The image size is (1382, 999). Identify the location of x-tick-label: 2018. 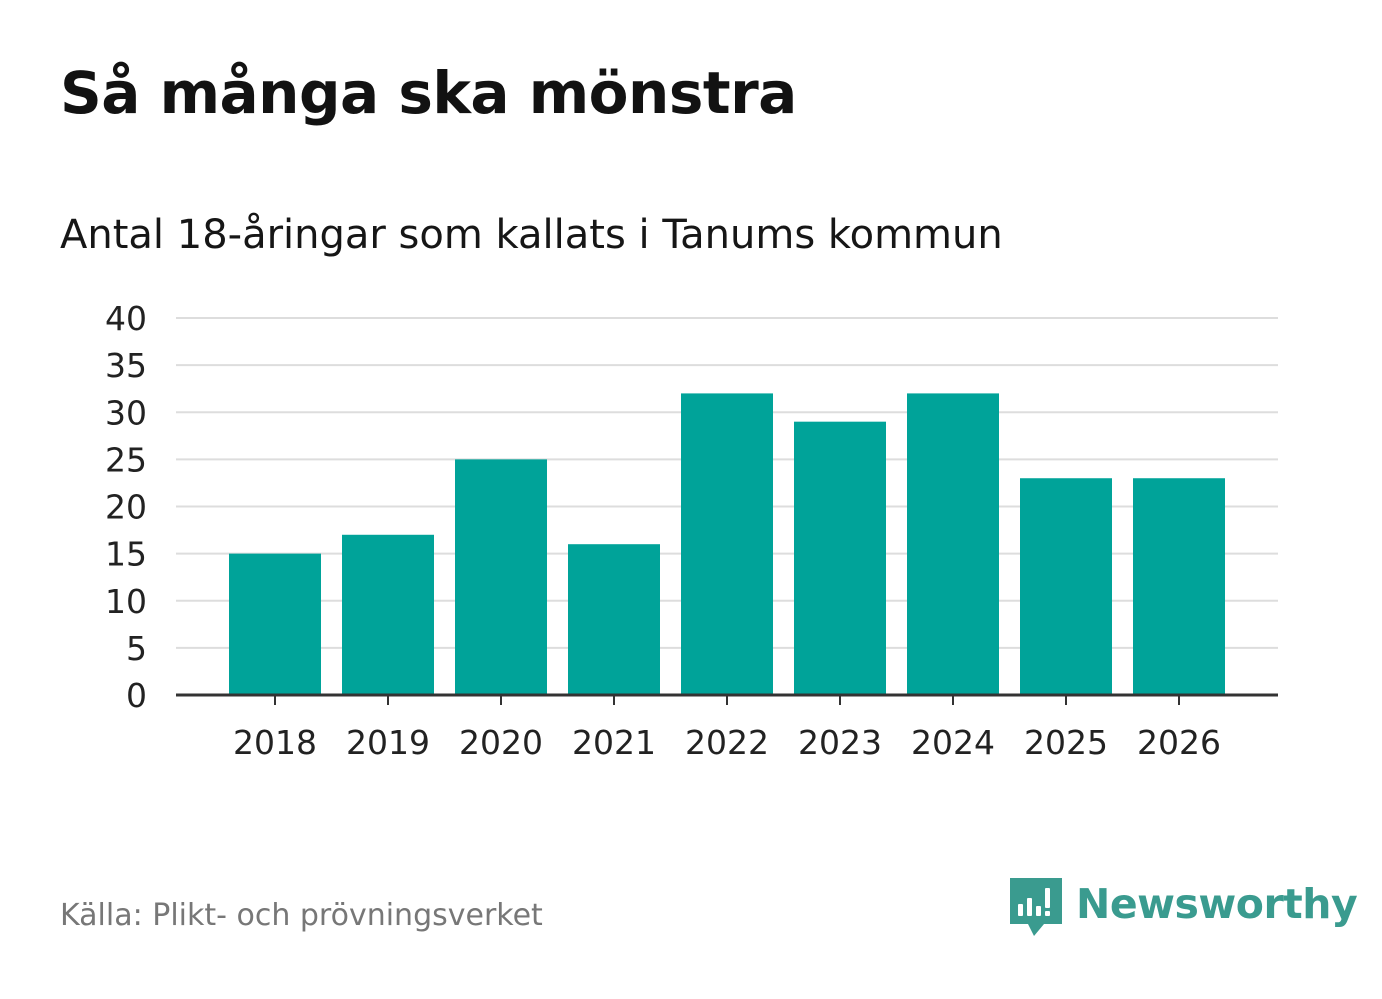
(275, 742).